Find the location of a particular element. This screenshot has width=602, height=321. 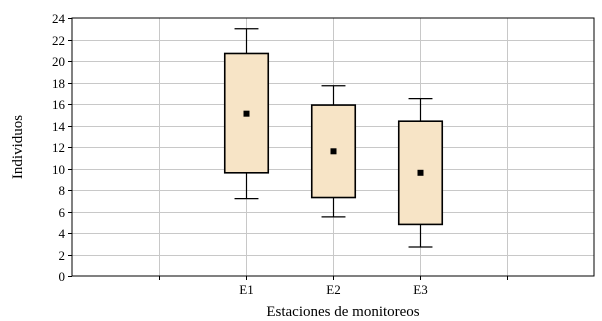

box-e3 is located at coordinates (420, 173).